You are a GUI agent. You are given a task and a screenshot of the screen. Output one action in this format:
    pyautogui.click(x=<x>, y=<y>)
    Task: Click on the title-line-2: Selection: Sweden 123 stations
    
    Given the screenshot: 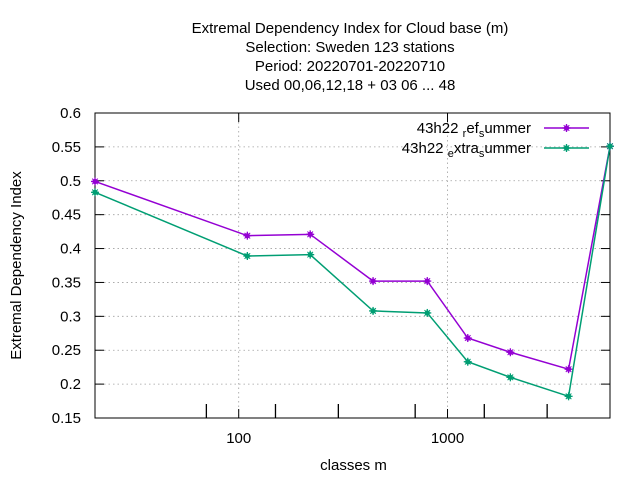 What is the action you would take?
    pyautogui.click(x=349, y=47)
    